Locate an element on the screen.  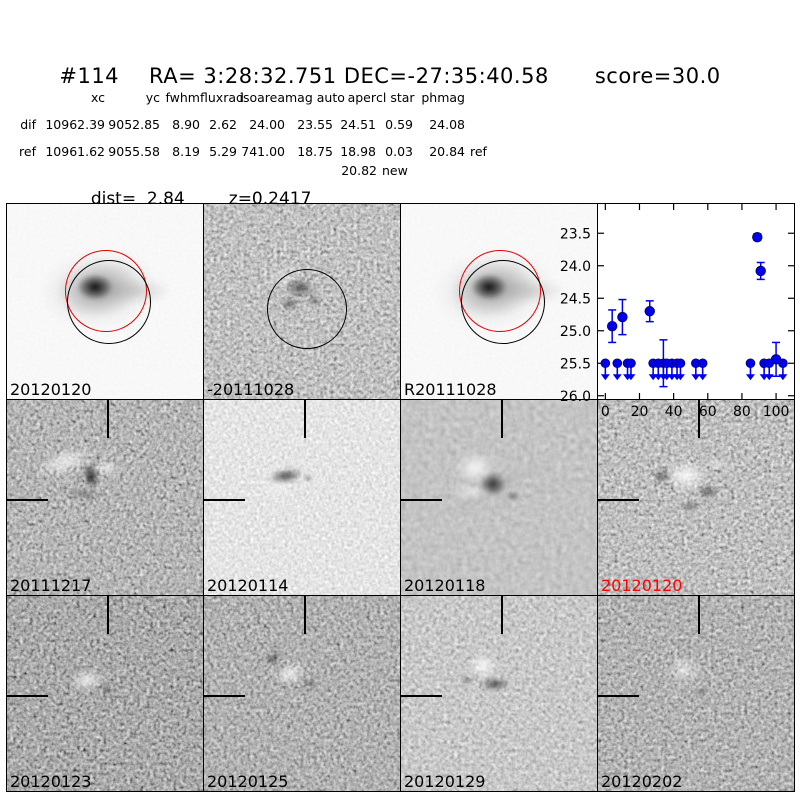
table-row-extra-phmag: 20.82 new is located at coordinates (373, 170).